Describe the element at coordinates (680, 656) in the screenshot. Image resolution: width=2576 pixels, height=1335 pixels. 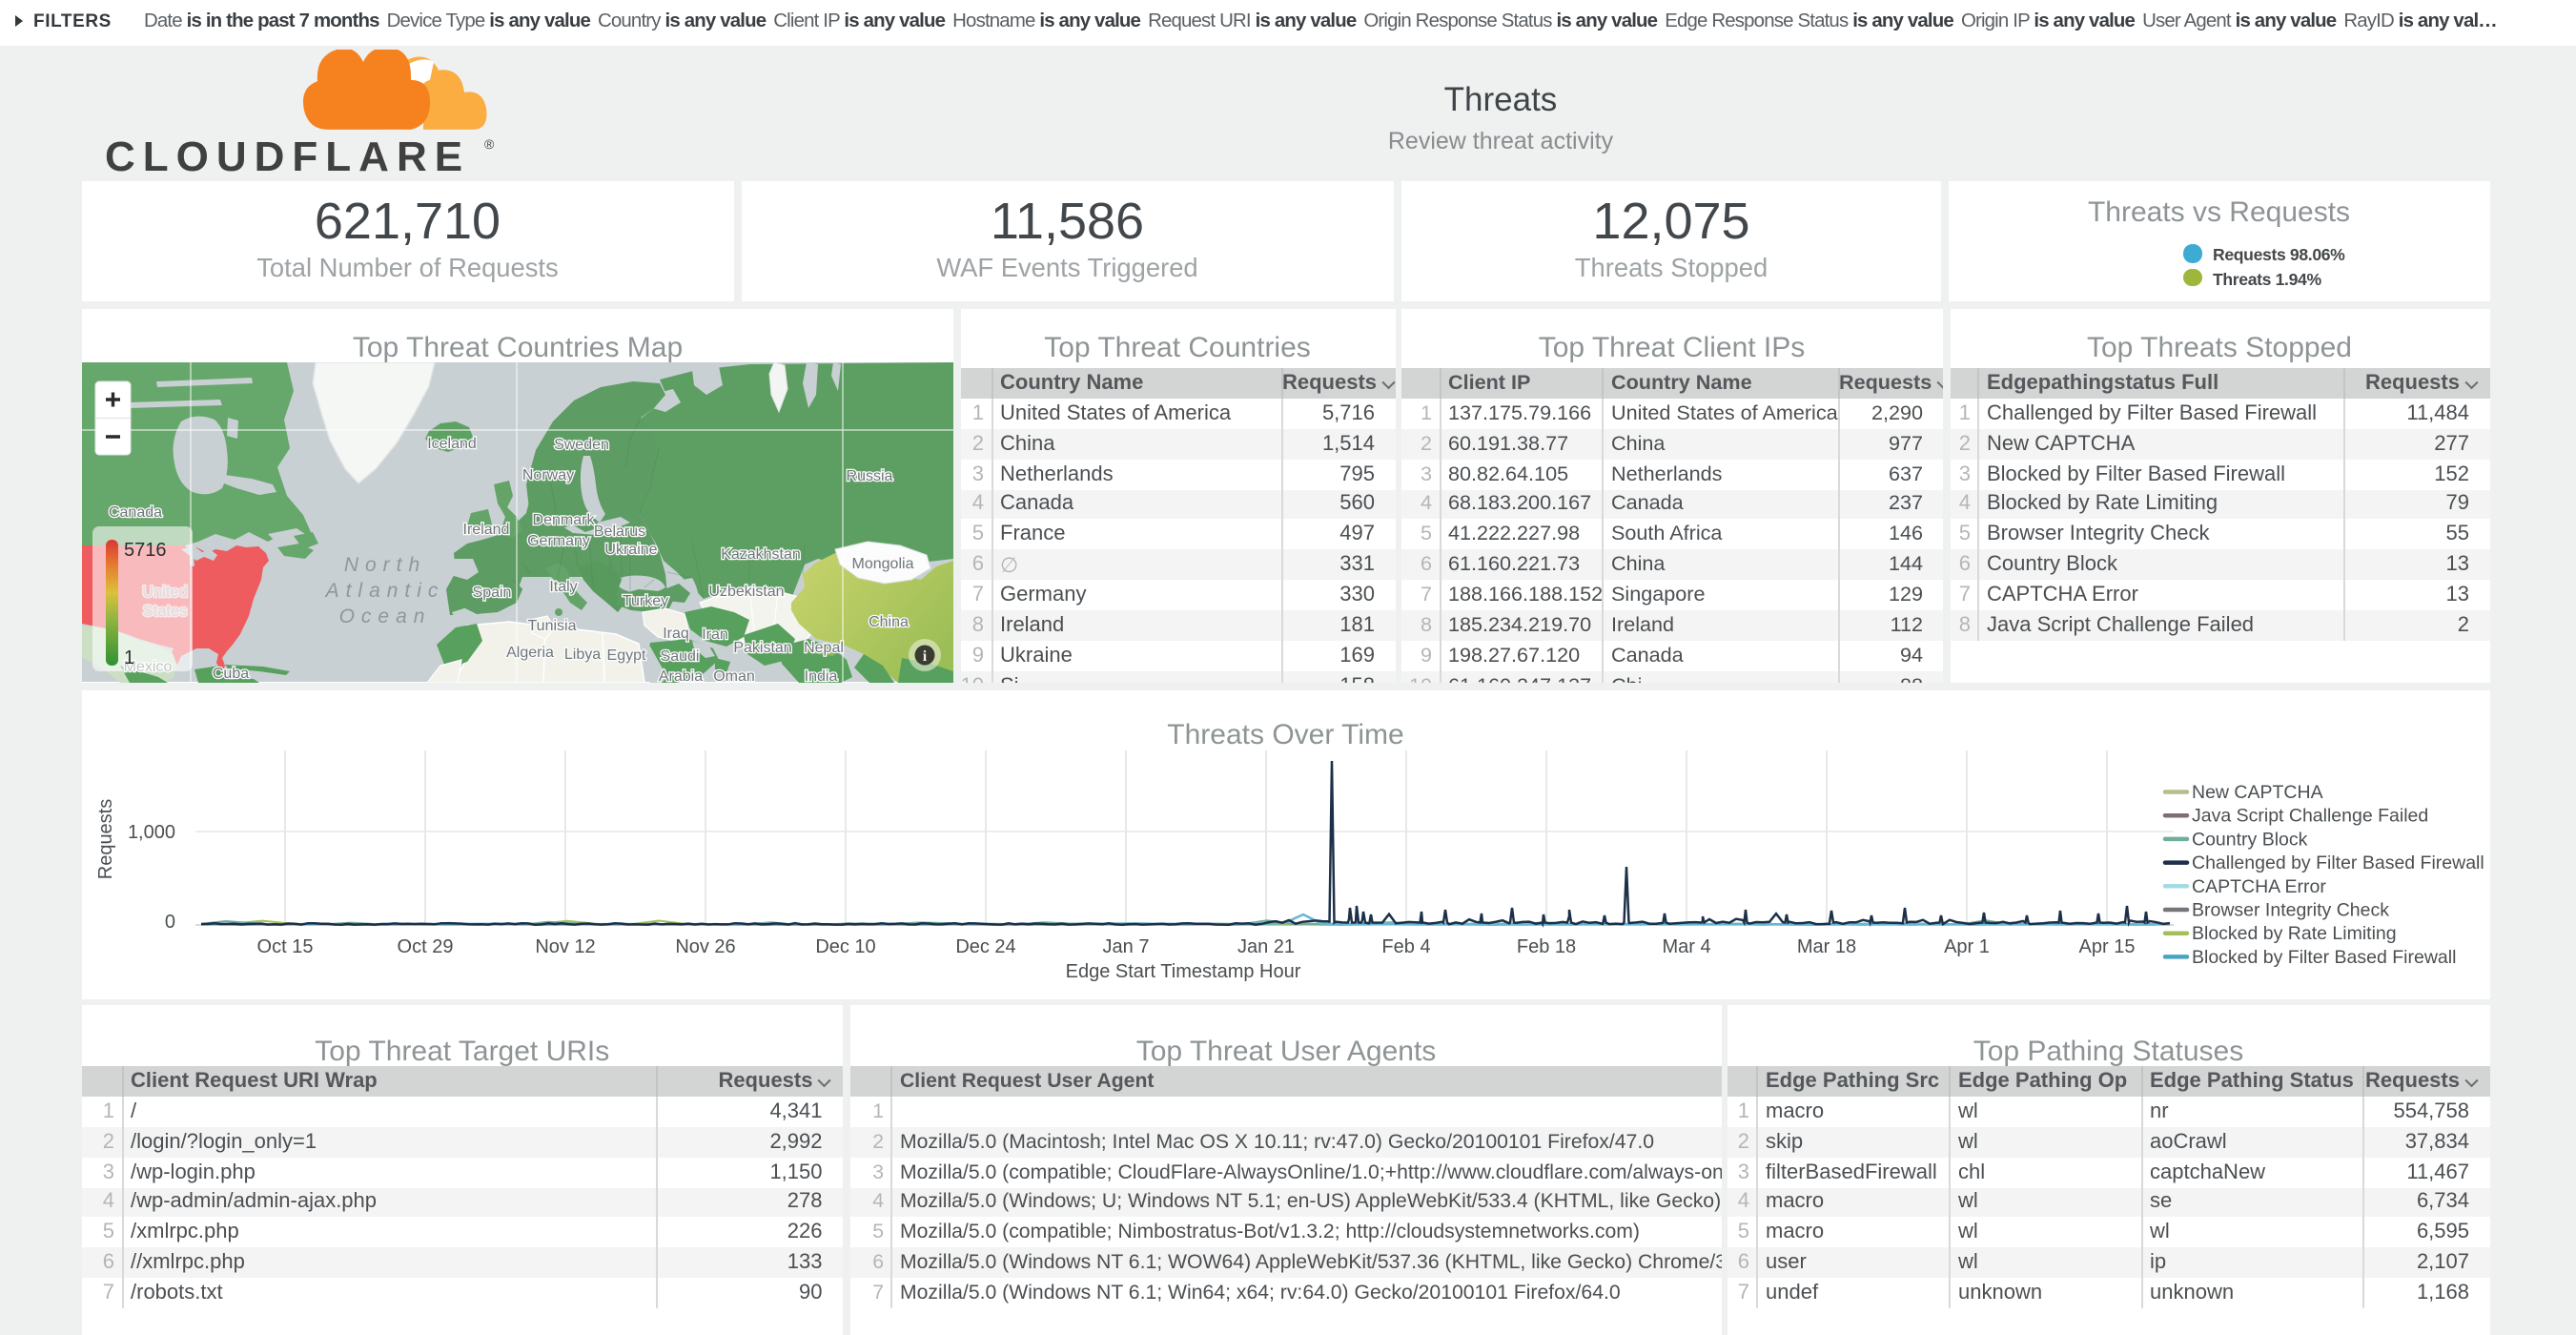
I see `svg-text: Saudi` at that location.